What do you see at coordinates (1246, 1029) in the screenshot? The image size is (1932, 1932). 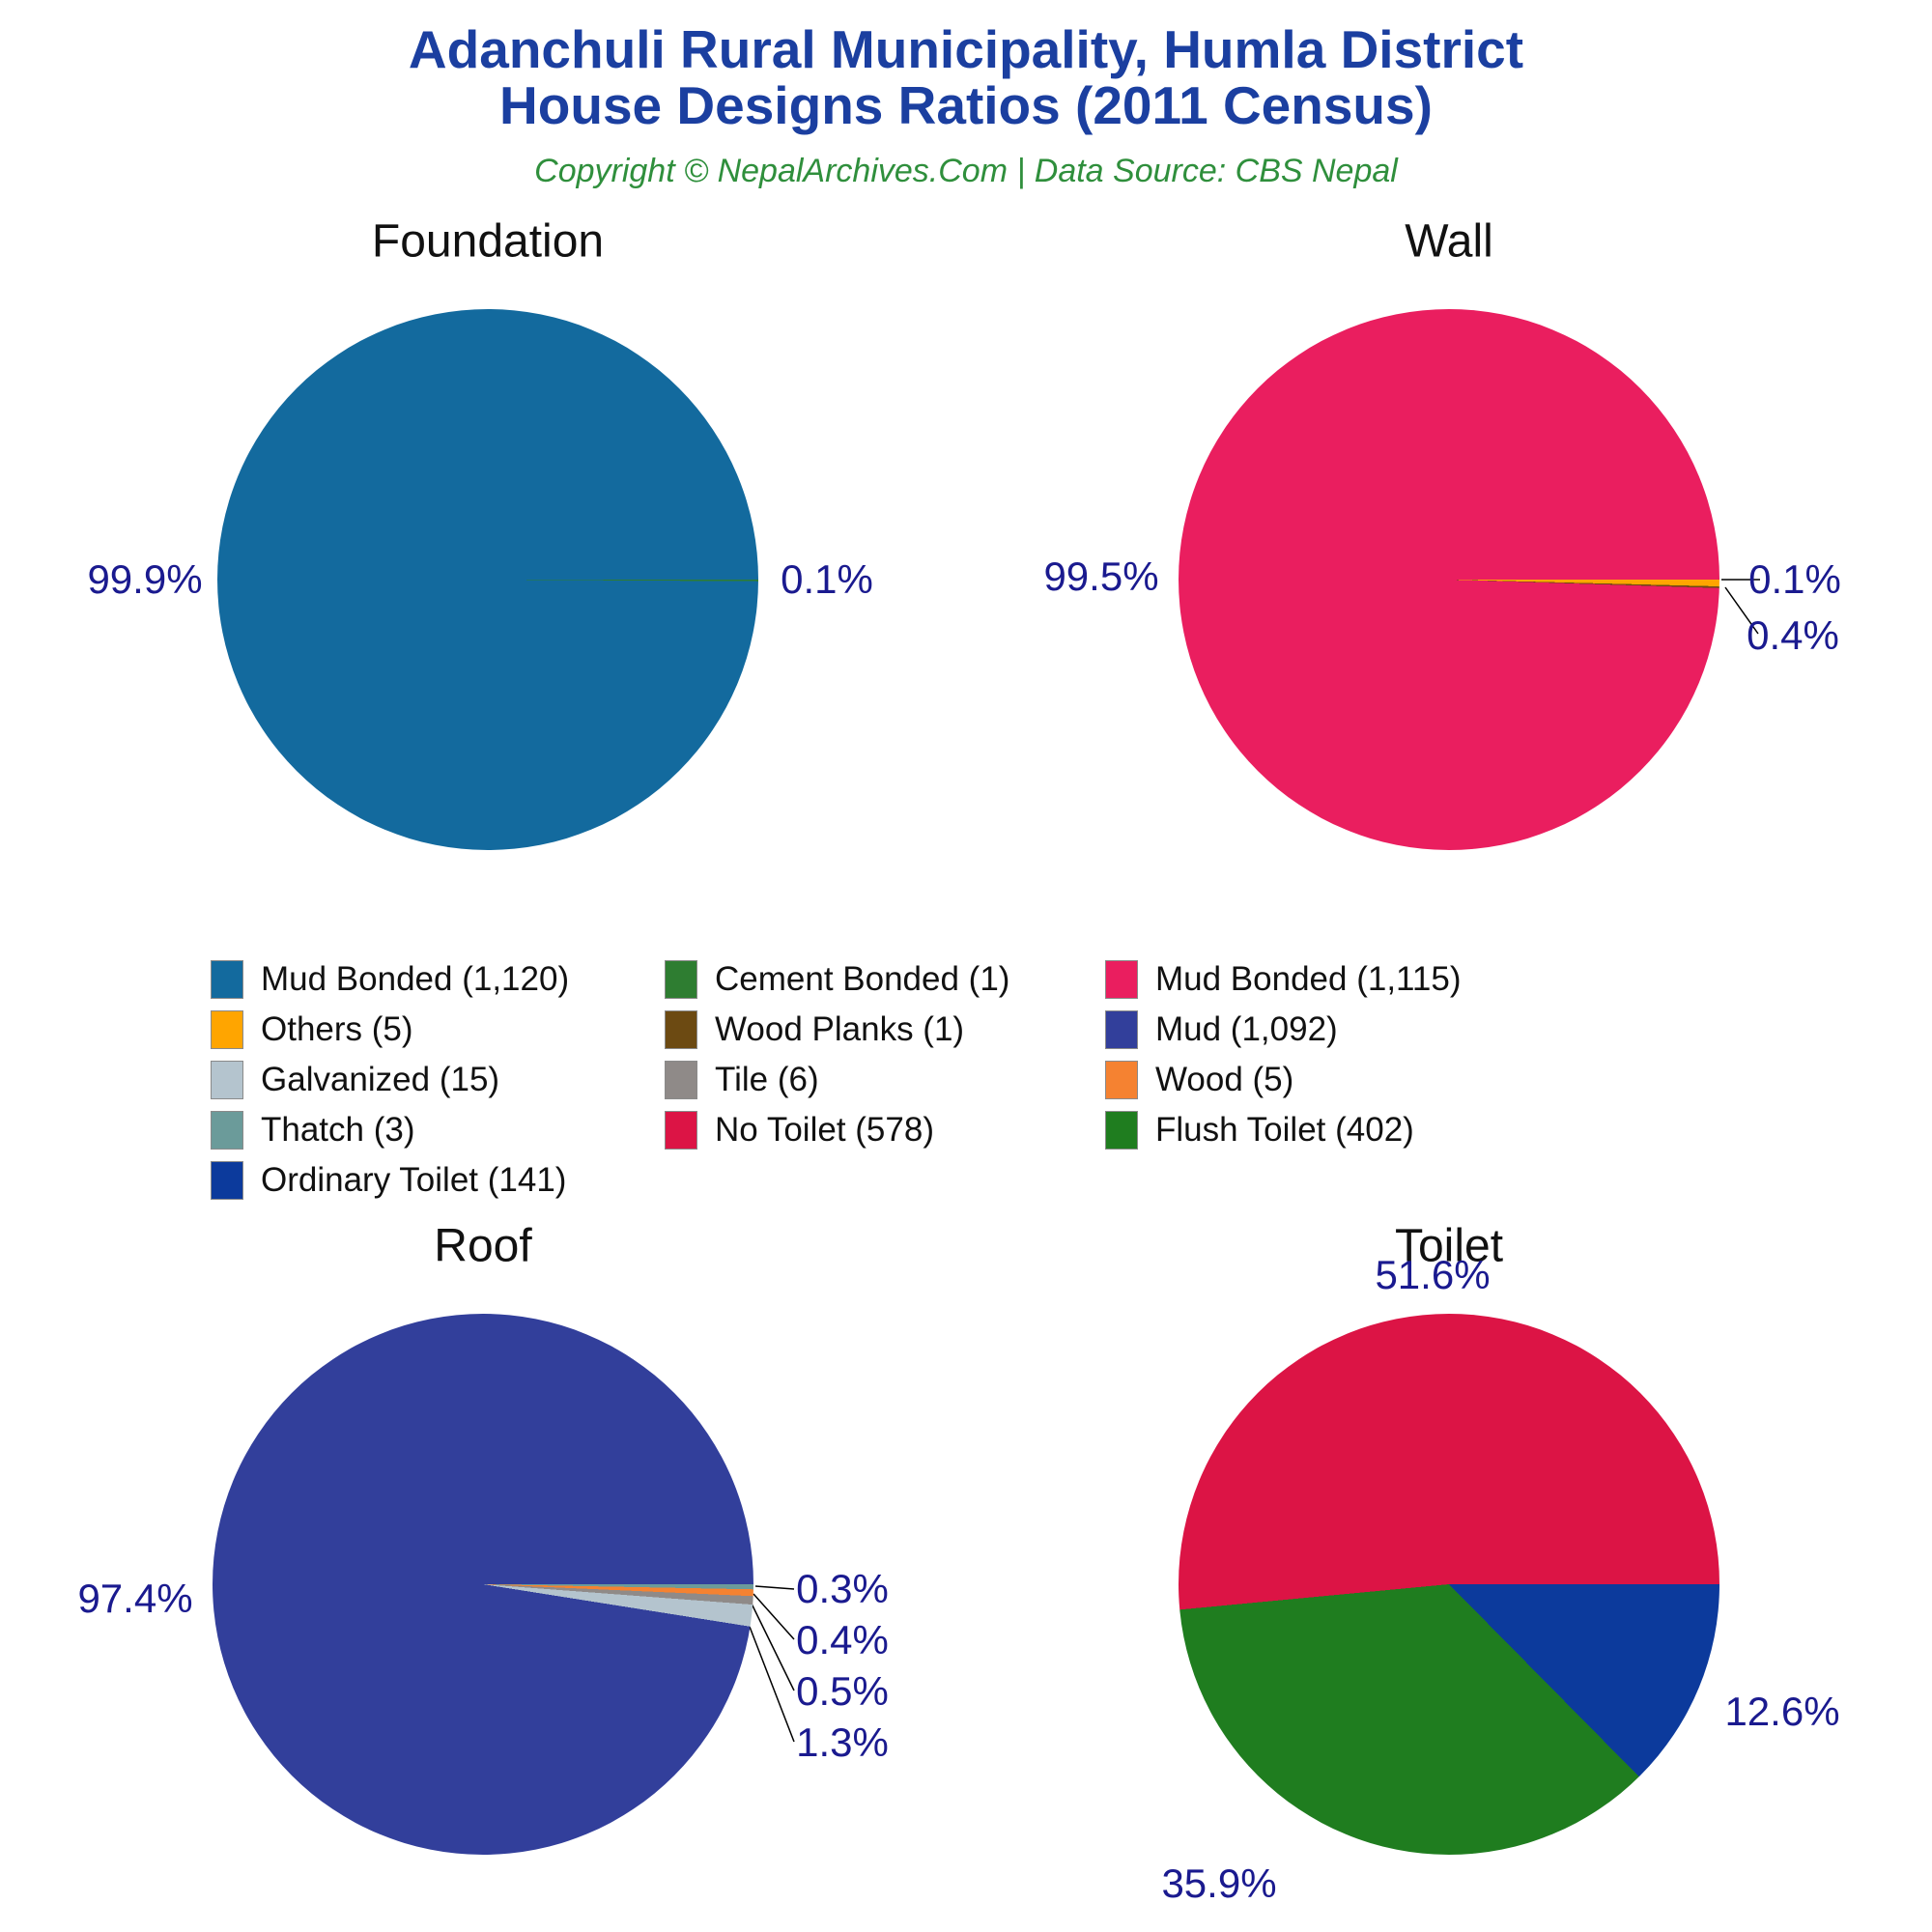 I see `legend-label: Mud (1,092)` at bounding box center [1246, 1029].